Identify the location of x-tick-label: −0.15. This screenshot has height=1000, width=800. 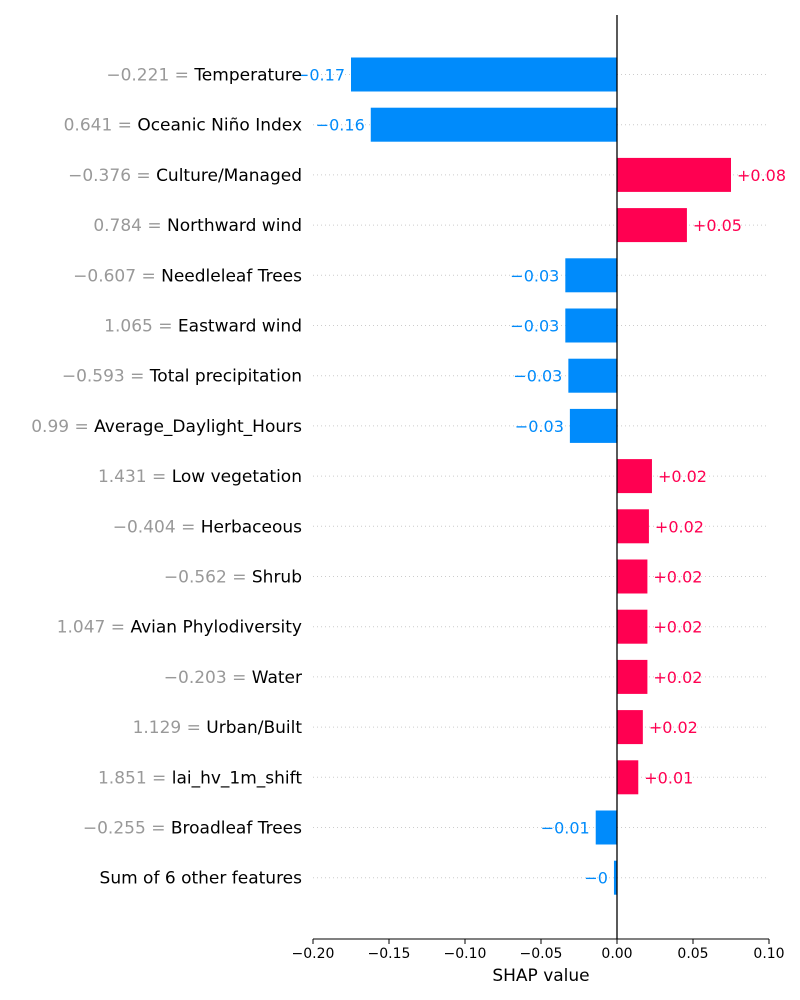
(389, 954).